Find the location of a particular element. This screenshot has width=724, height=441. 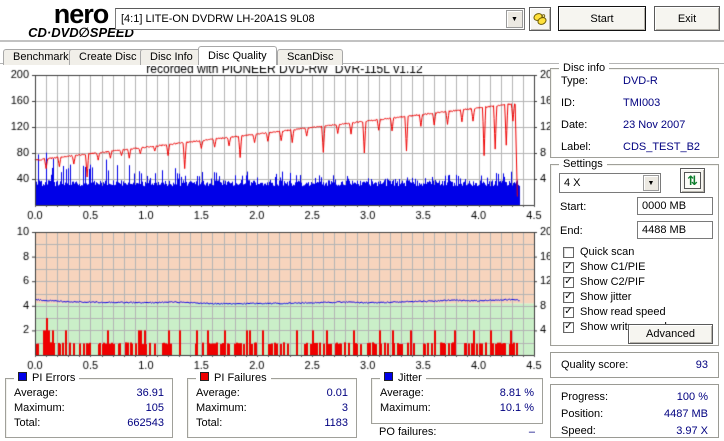

disc-id-label: ID: is located at coordinates (568, 103).